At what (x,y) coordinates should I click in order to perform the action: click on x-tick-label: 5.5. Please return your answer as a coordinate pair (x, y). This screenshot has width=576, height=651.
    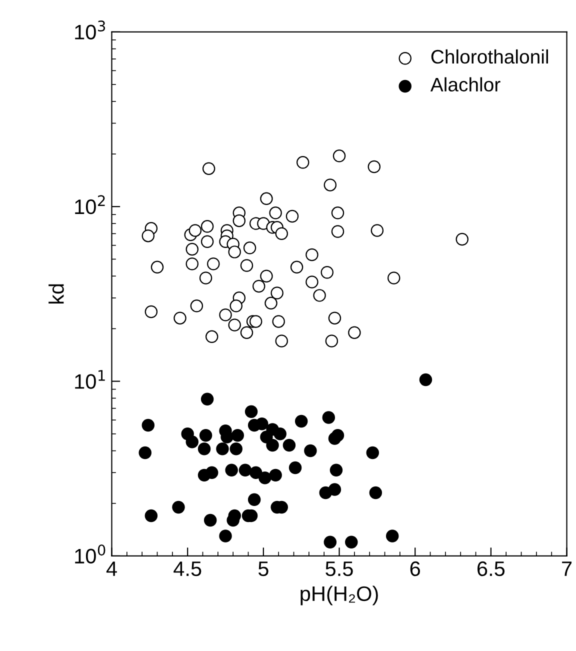
    Looking at the image, I should click on (339, 569).